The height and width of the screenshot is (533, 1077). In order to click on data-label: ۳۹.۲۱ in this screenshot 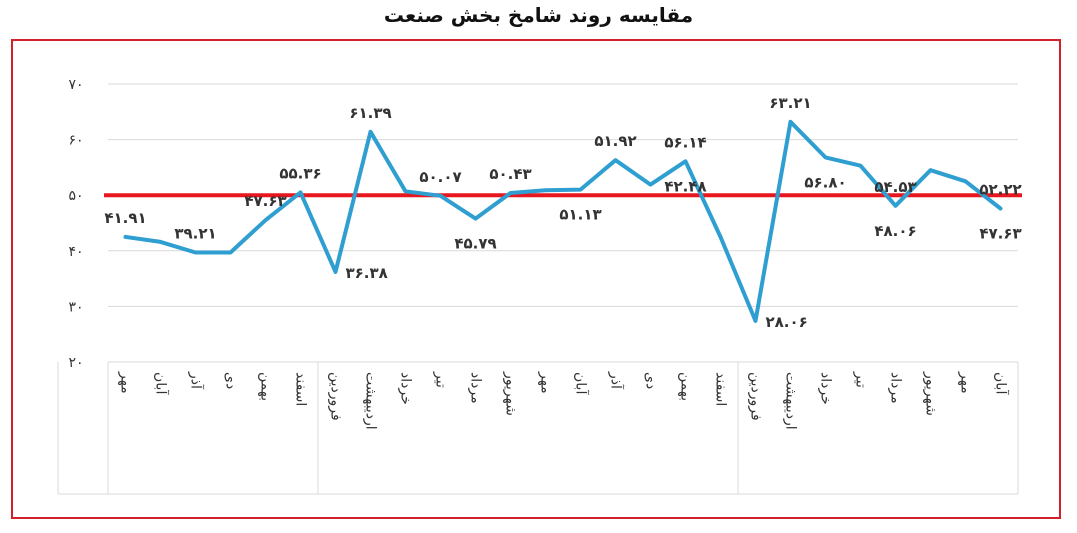, I will do `click(195, 233)`.